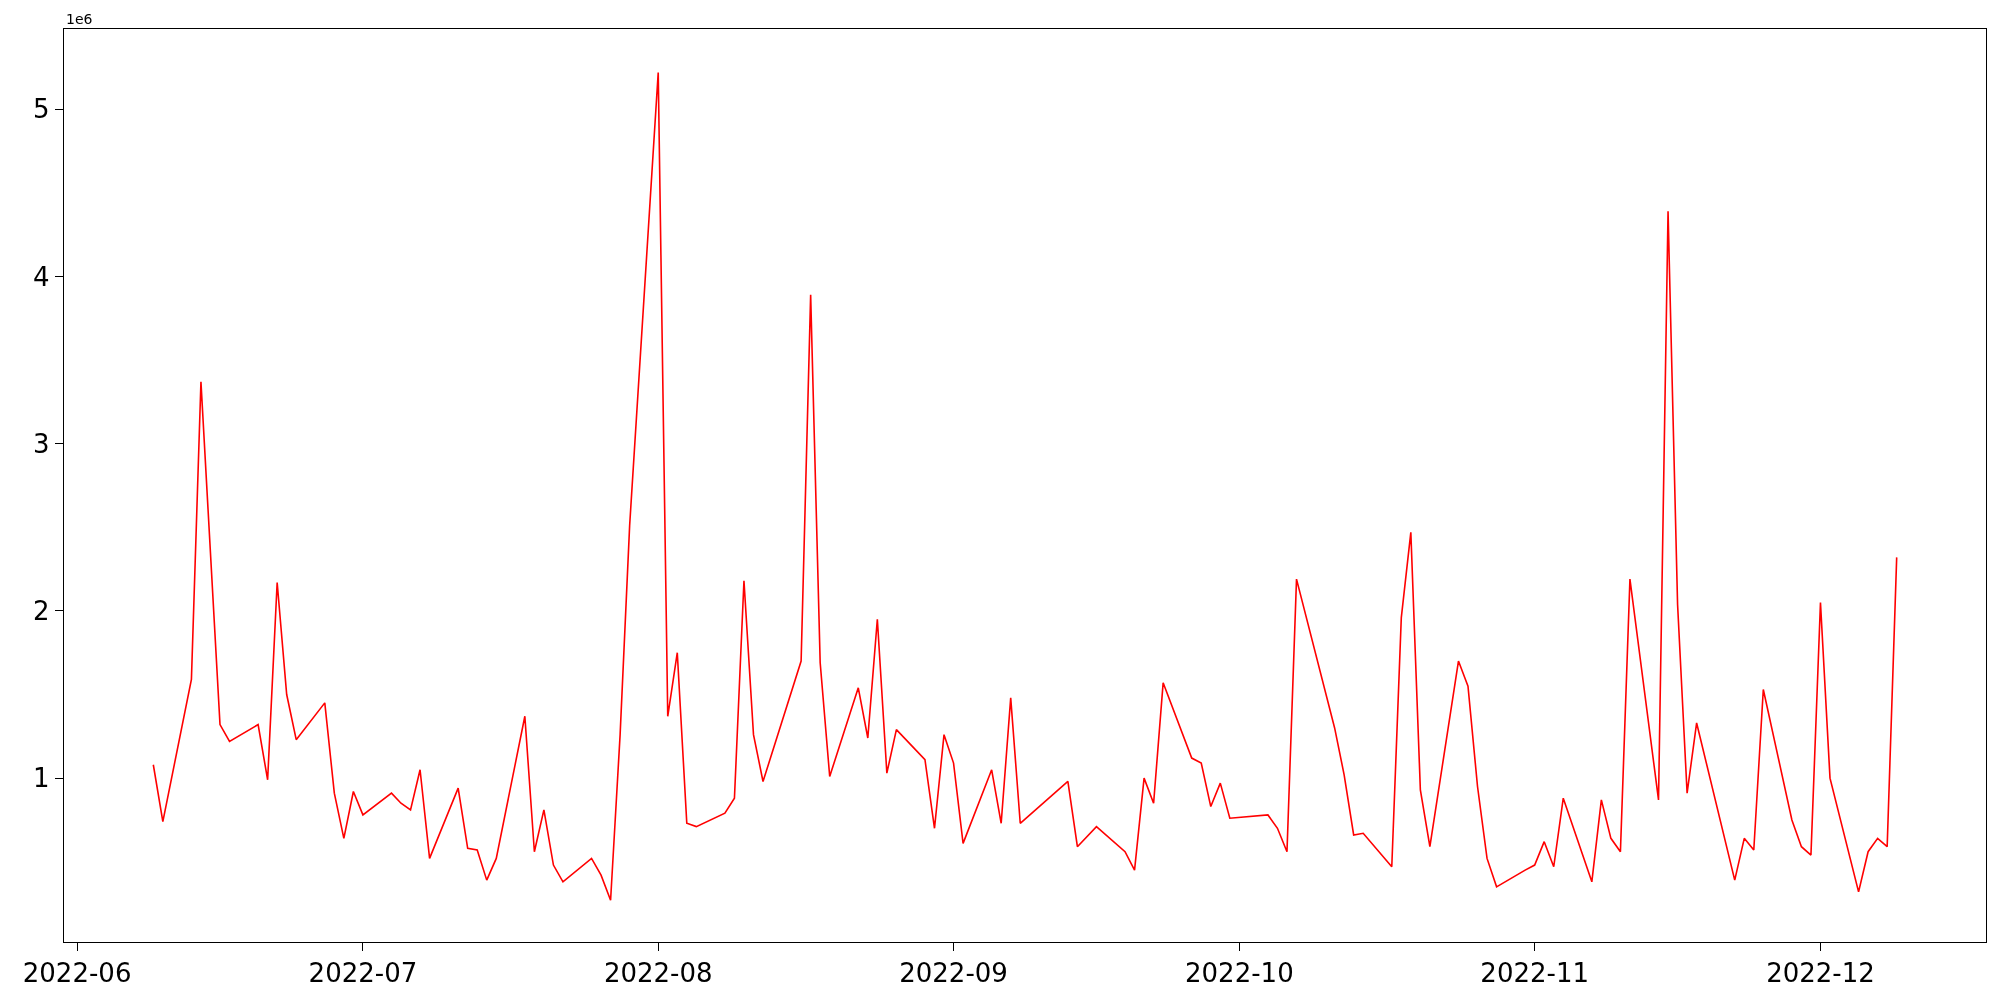 The height and width of the screenshot is (1000, 2000). Describe the element at coordinates (41, 276) in the screenshot. I see `y-tick-label: 4` at that location.